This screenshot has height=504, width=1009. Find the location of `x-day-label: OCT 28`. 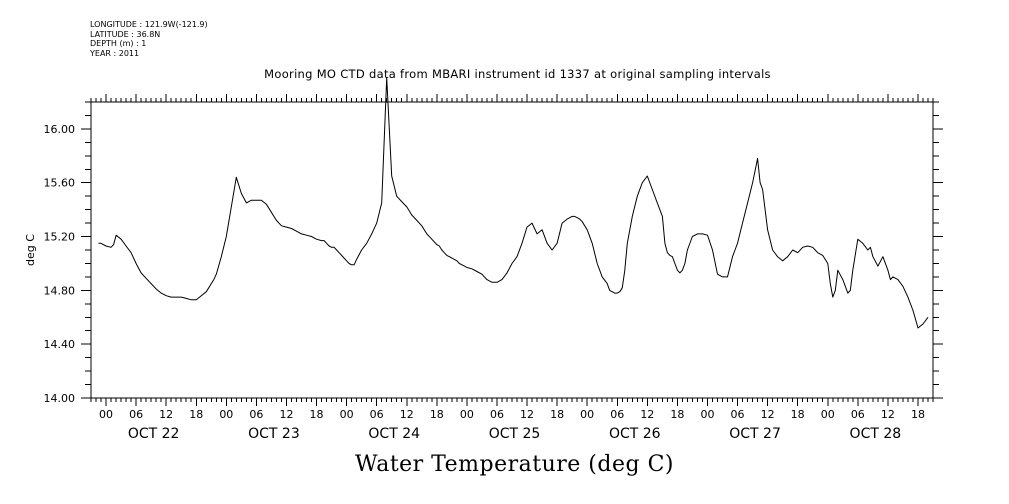

x-day-label: OCT 28 is located at coordinates (876, 434).